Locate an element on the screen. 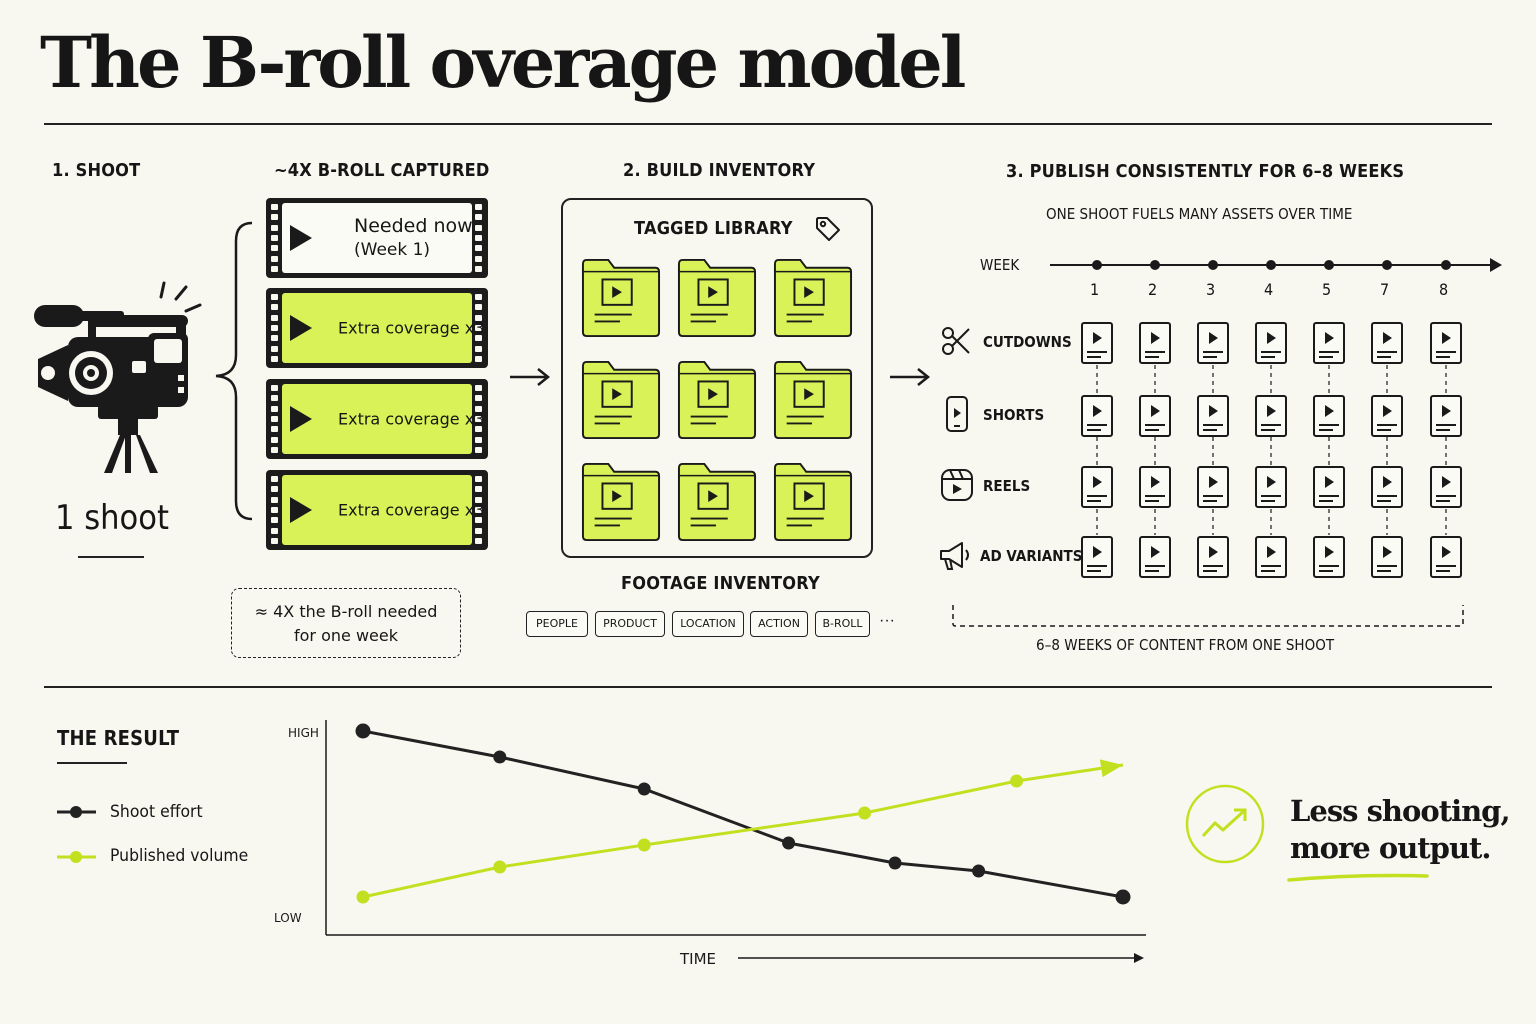 This screenshot has height=1024, width=1536. step2-heading: 2. BUILD INVENTORY is located at coordinates (719, 170).